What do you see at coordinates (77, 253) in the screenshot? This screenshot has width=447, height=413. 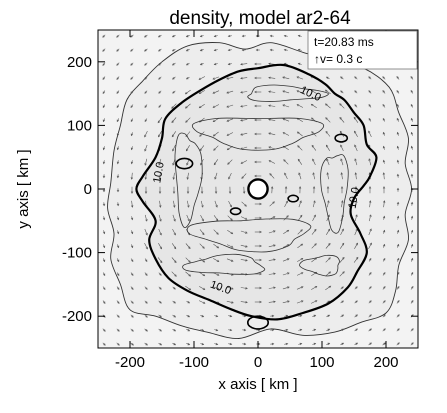 I see `y-tick-label: -100` at bounding box center [77, 253].